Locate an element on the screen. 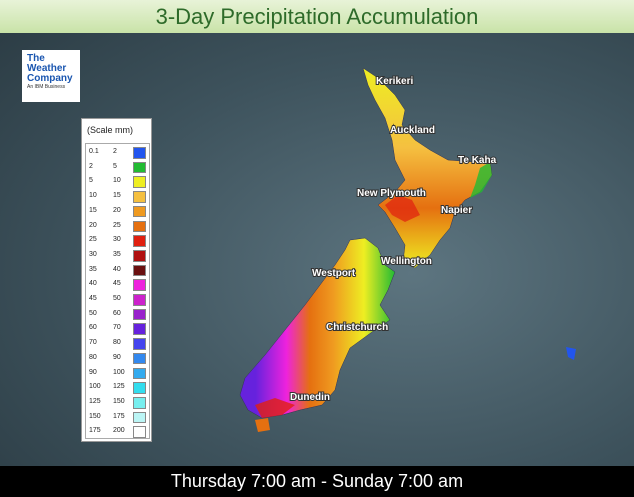  legend-max: 2 is located at coordinates (115, 151).